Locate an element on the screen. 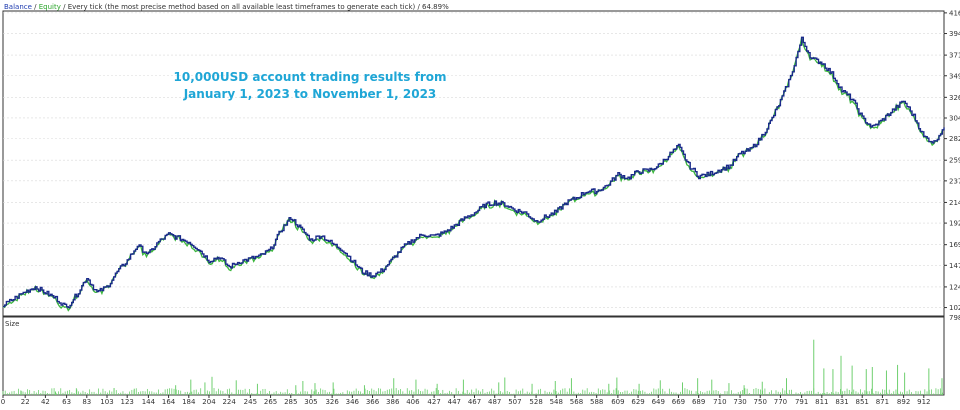 This screenshot has width=960, height=410. x-tick-label: 548 is located at coordinates (556, 402).